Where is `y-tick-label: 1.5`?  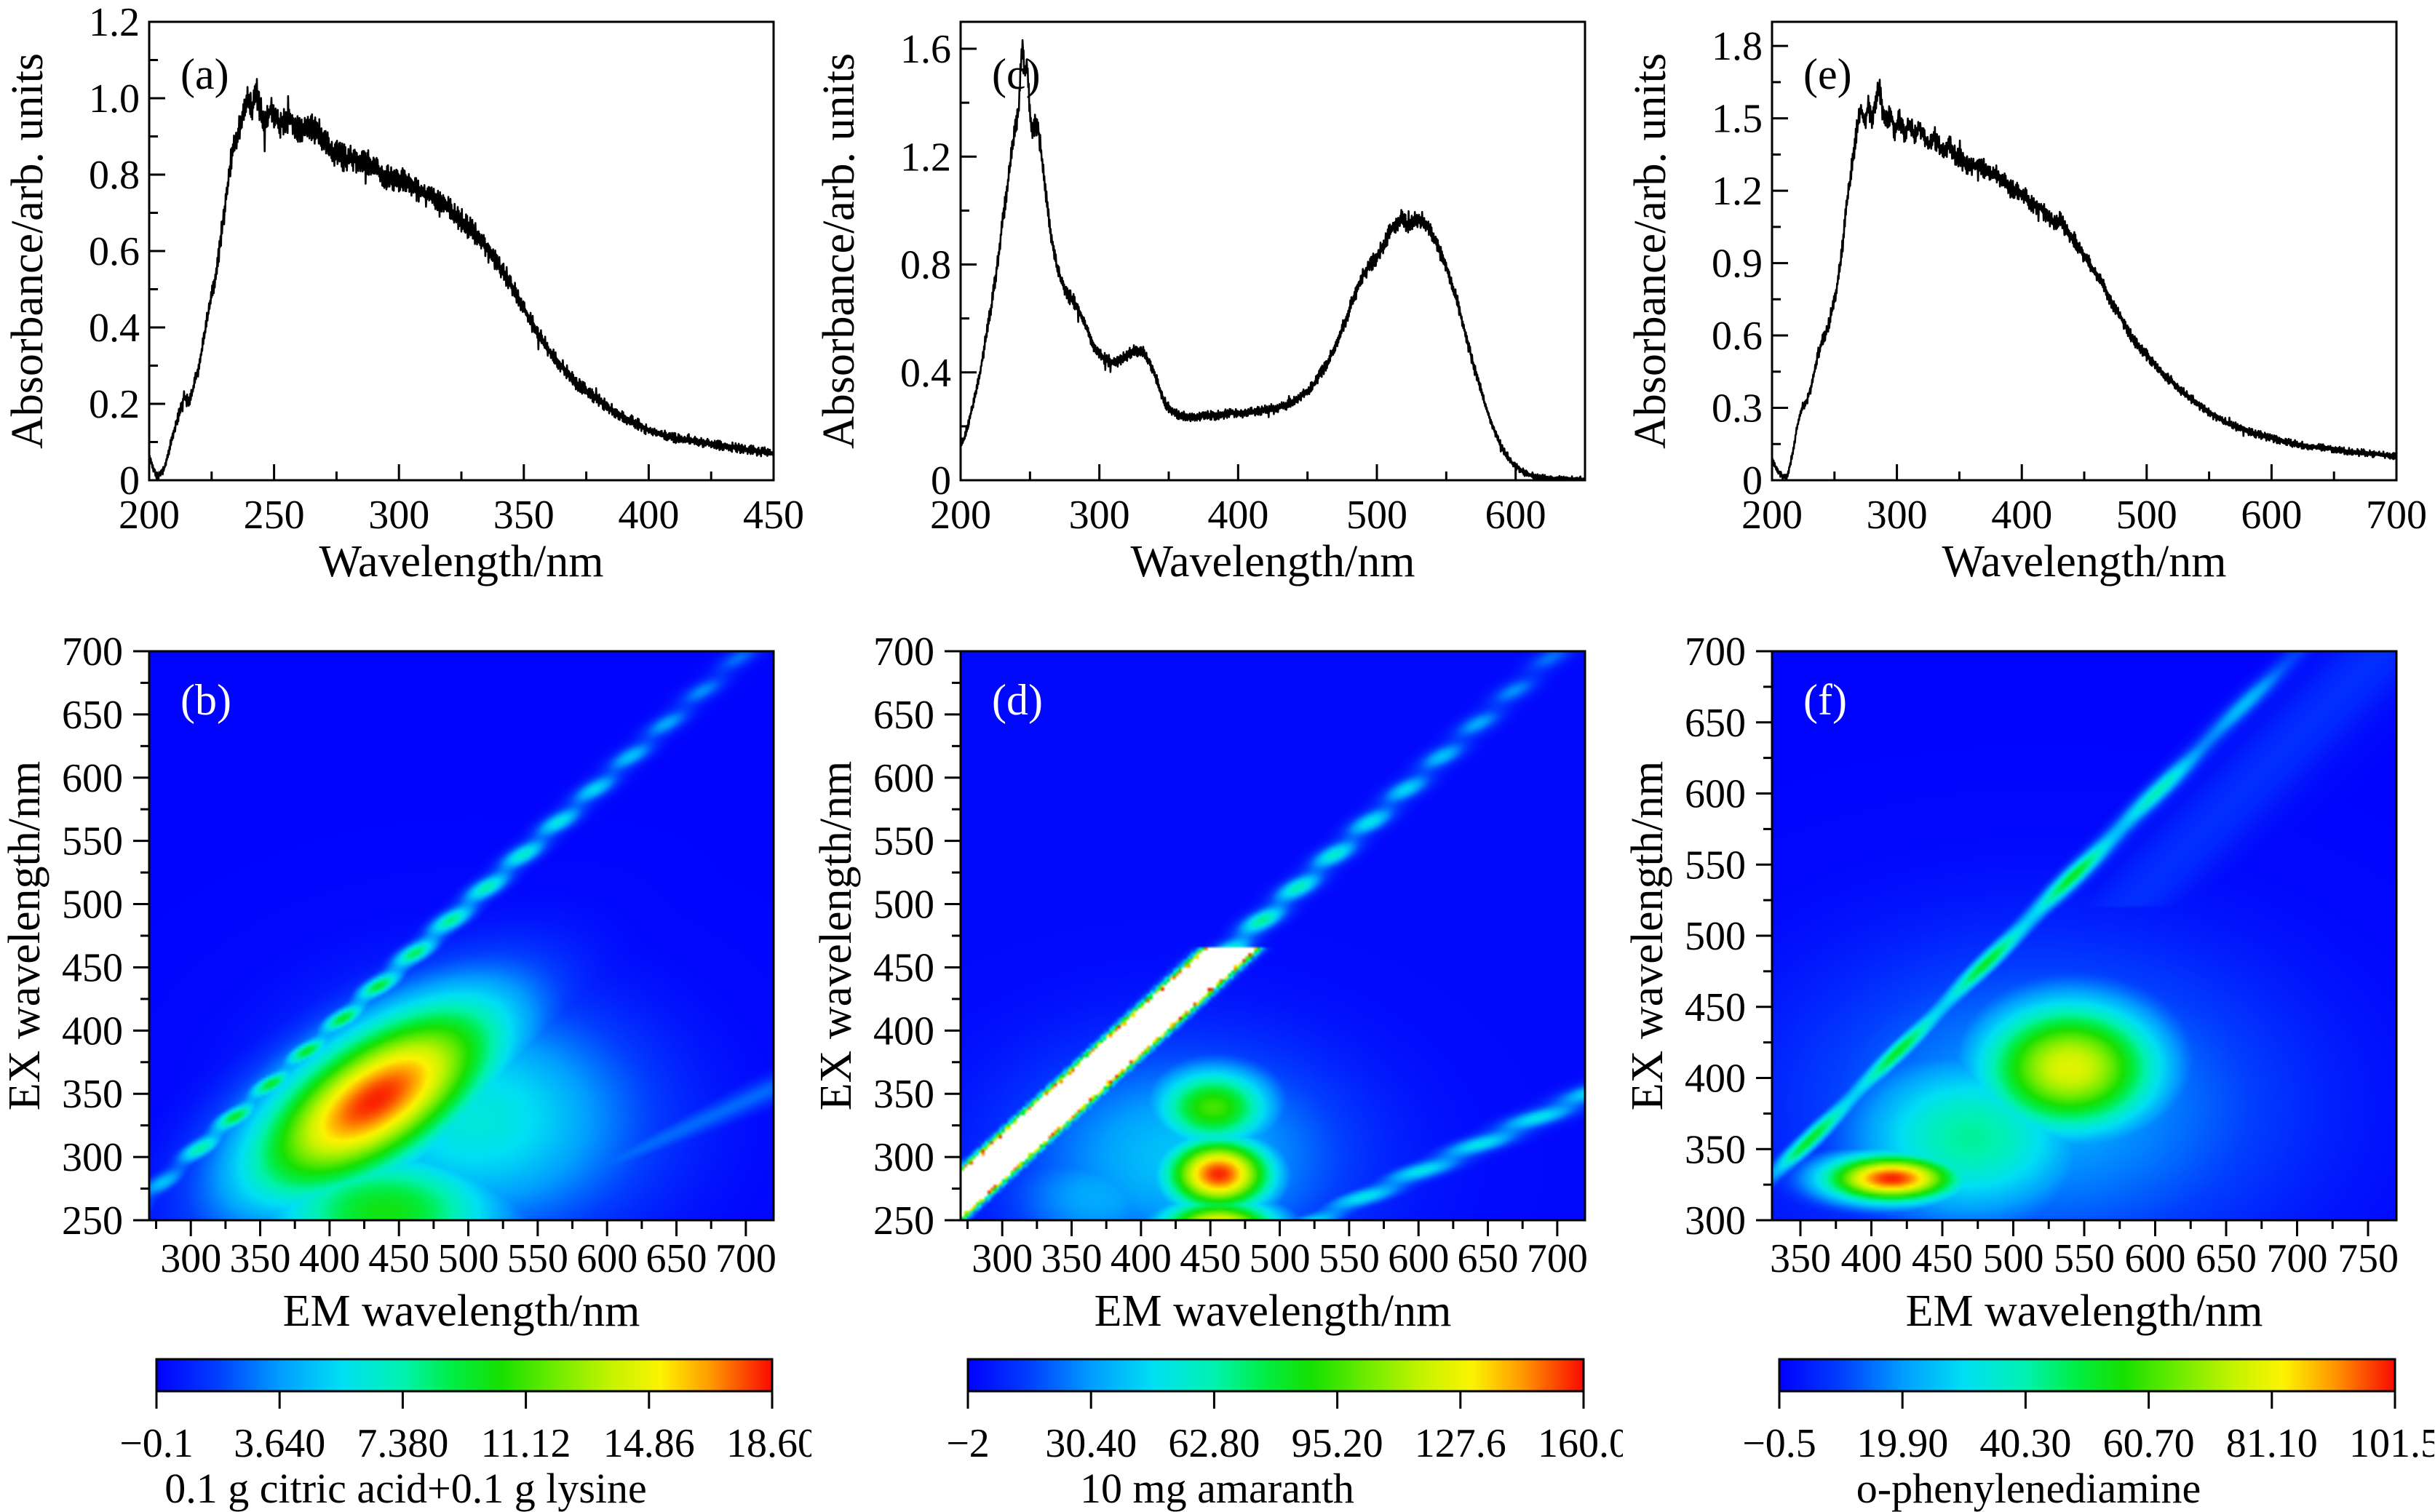
y-tick-label: 1.5 is located at coordinates (1737, 120).